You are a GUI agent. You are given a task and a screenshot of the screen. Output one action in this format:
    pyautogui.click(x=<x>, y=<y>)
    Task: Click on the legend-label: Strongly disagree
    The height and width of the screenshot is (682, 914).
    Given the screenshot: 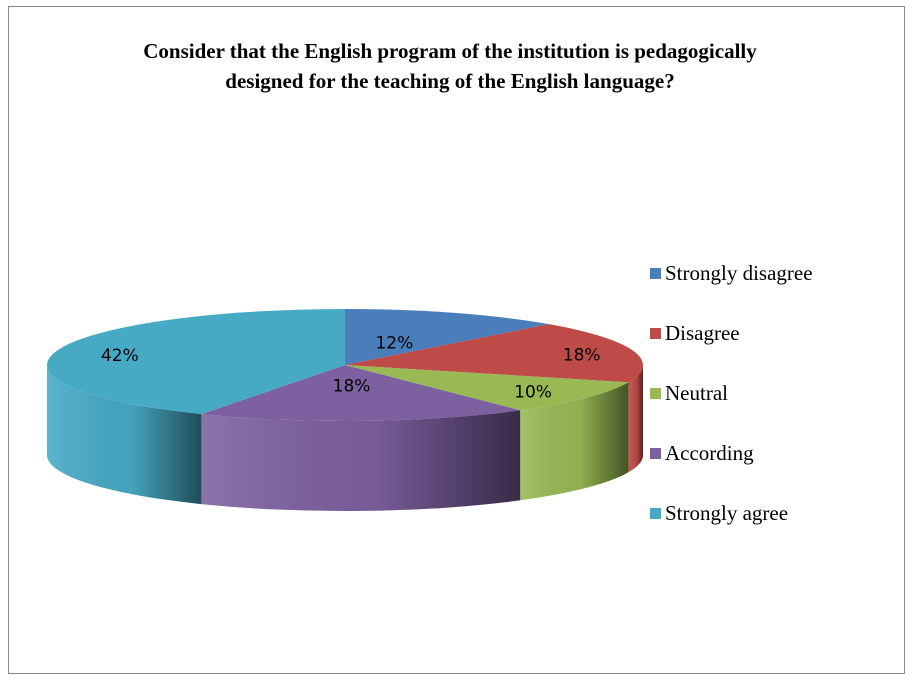 What is the action you would take?
    pyautogui.click(x=739, y=272)
    